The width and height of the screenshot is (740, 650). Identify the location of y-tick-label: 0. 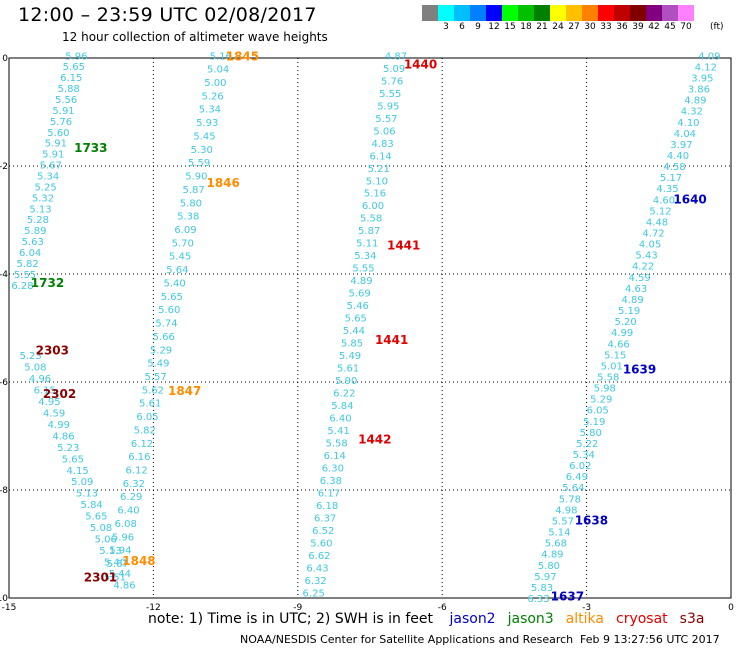
(5, 59).